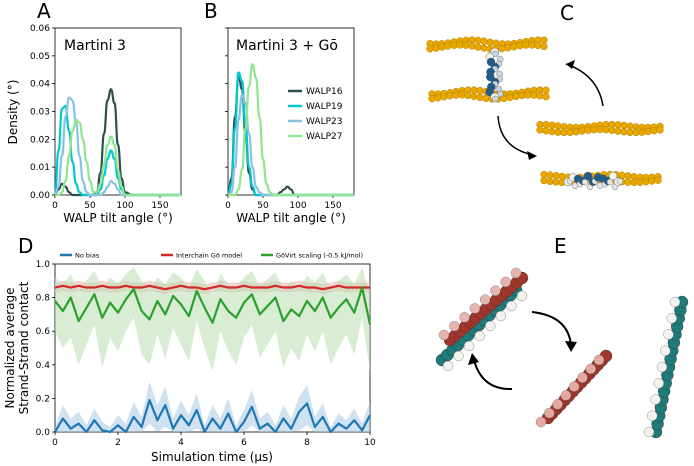 Image resolution: width=694 pixels, height=466 pixels. What do you see at coordinates (493, 375) in the screenshot?
I see `arrow-counterclockwise-icon` at bounding box center [493, 375].